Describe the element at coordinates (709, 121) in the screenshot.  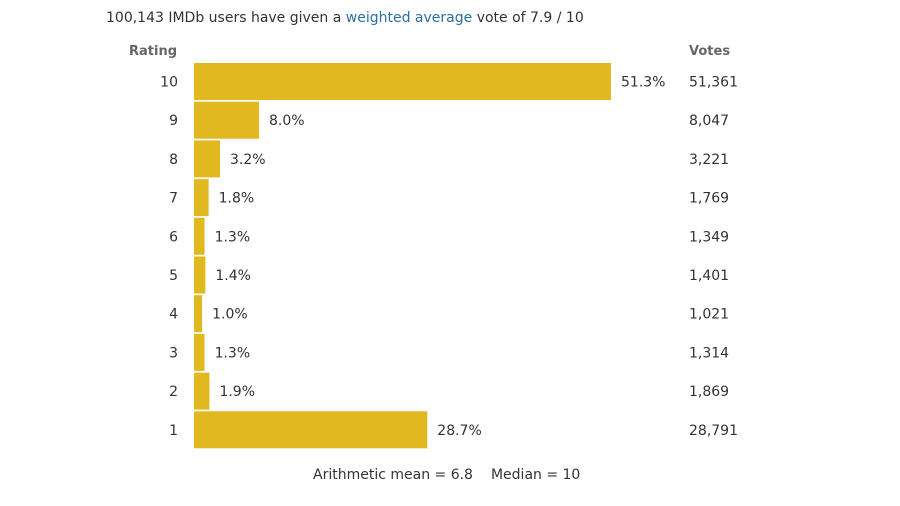
I see `votes-count-9: 8,047` at that location.